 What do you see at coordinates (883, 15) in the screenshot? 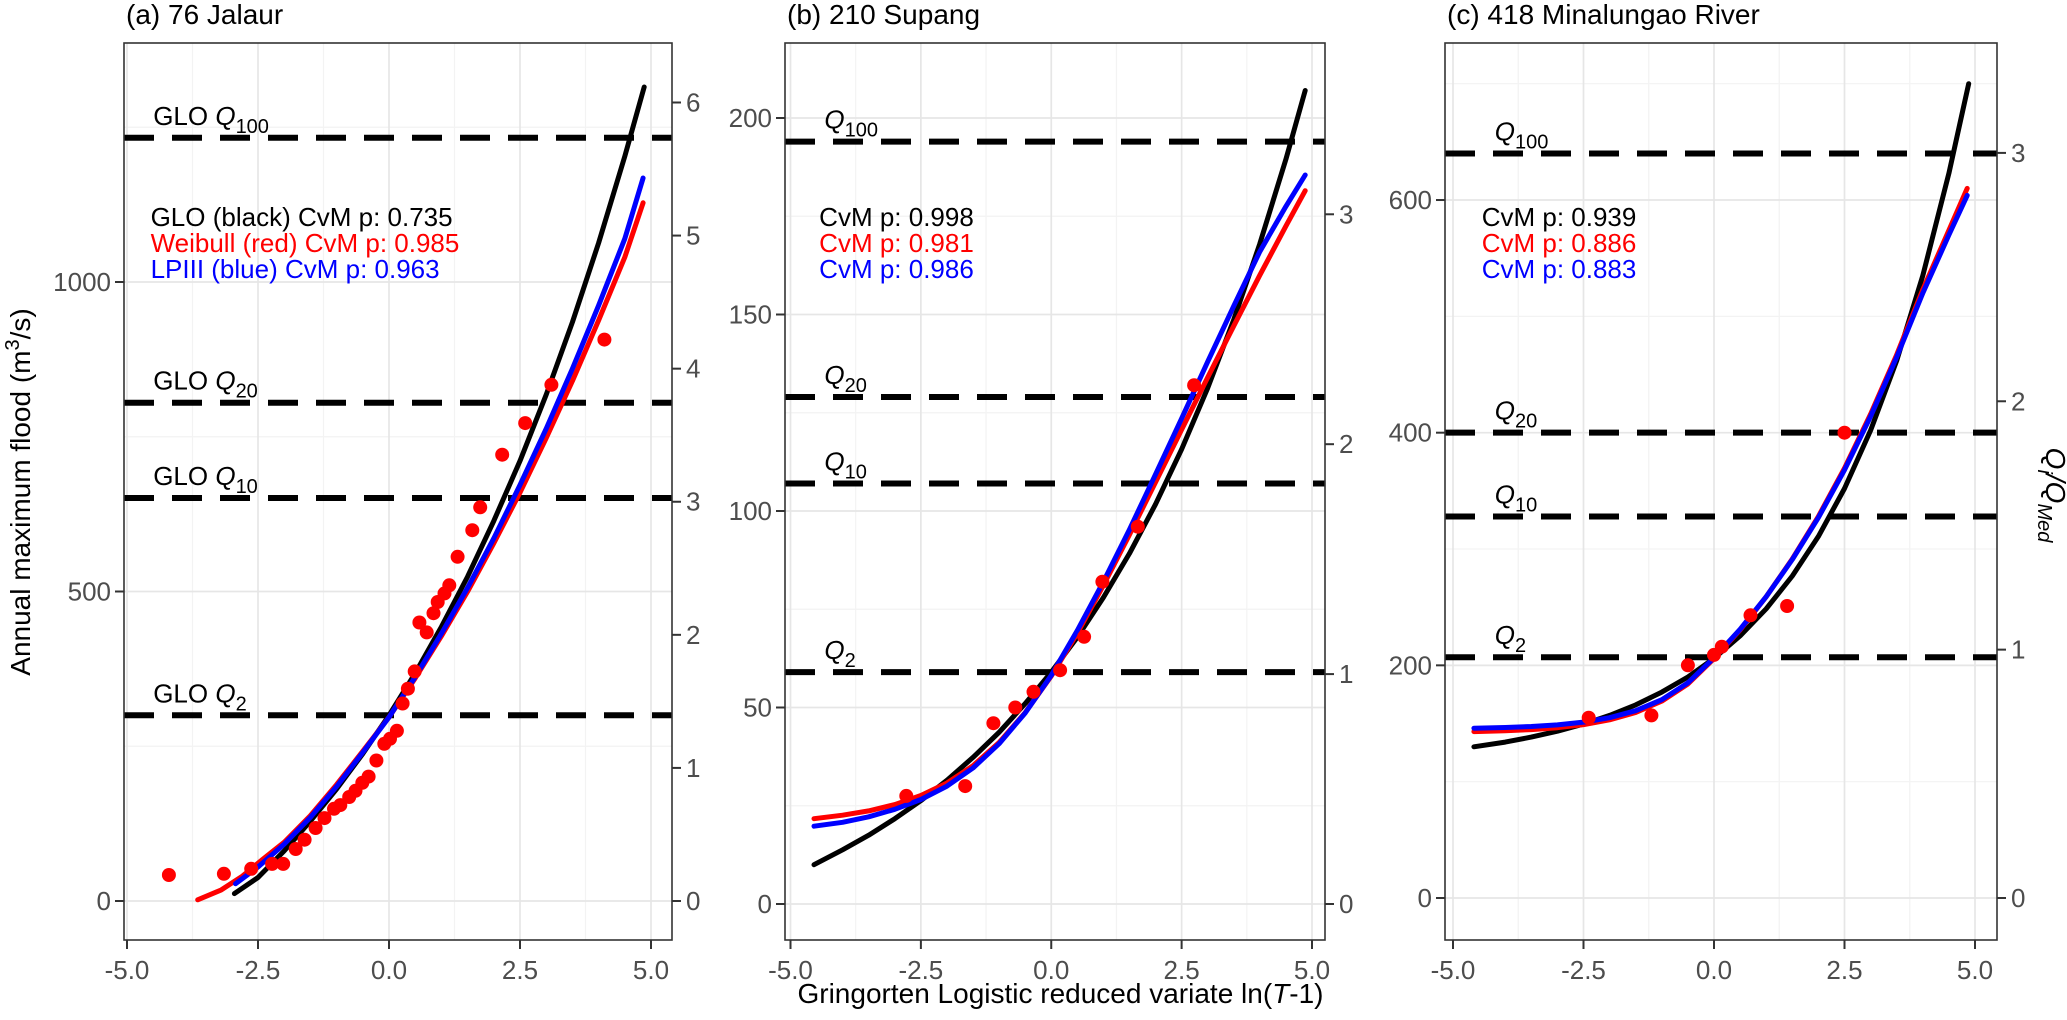
I see `panel-title-b: (b) 210 Supang` at bounding box center [883, 15].